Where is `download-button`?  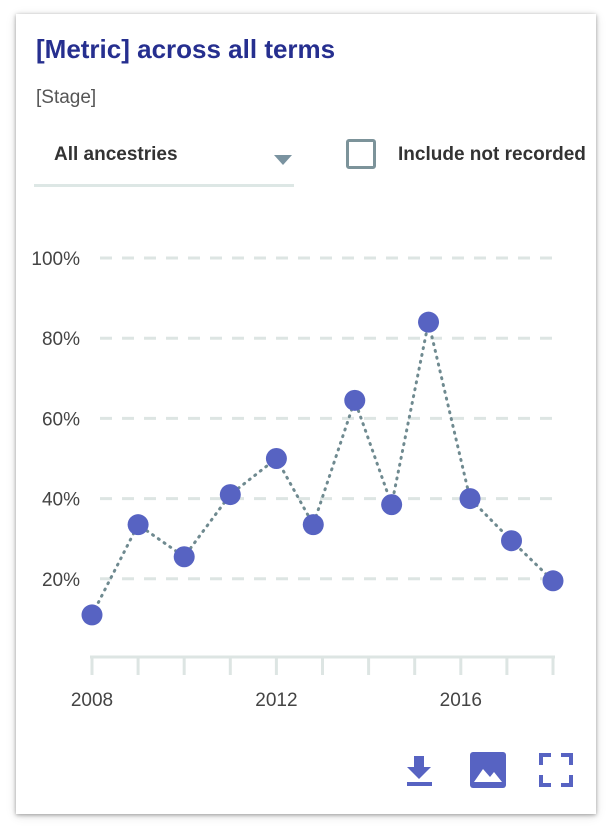 download-button is located at coordinates (420, 770).